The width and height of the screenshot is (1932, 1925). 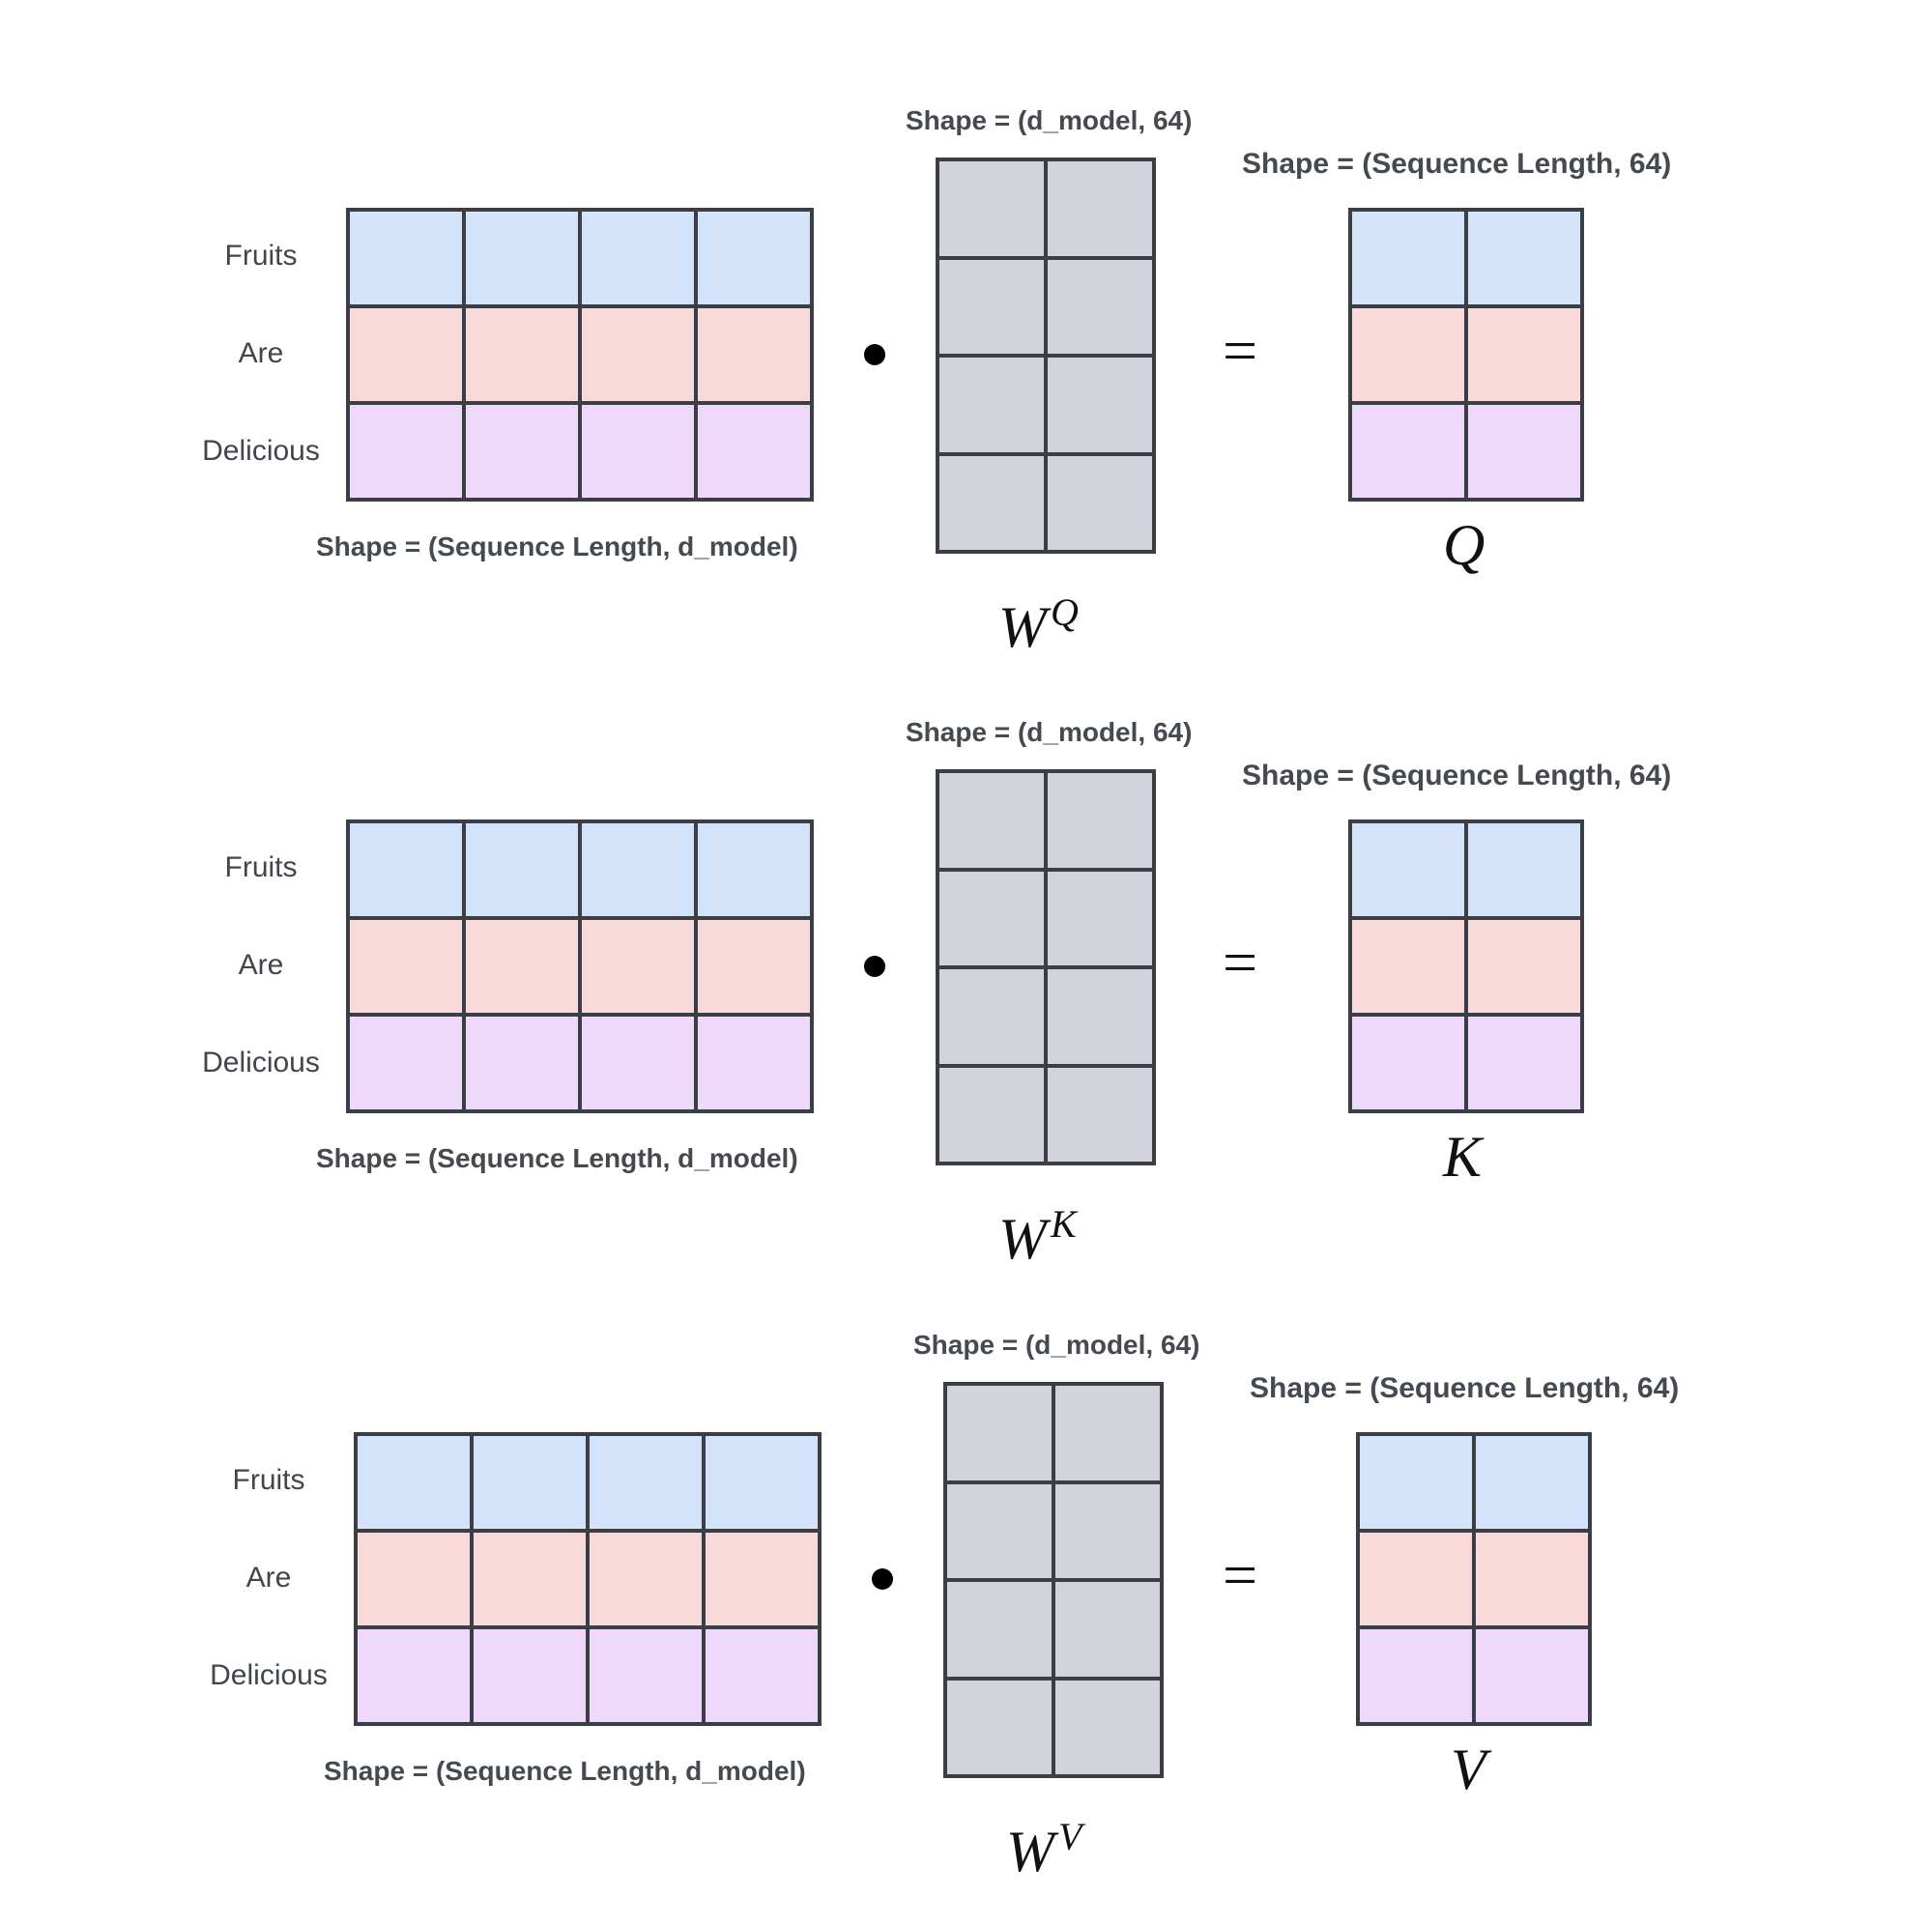 What do you see at coordinates (1063, 1224) in the screenshot?
I see `weight-symbol-superscript: K` at bounding box center [1063, 1224].